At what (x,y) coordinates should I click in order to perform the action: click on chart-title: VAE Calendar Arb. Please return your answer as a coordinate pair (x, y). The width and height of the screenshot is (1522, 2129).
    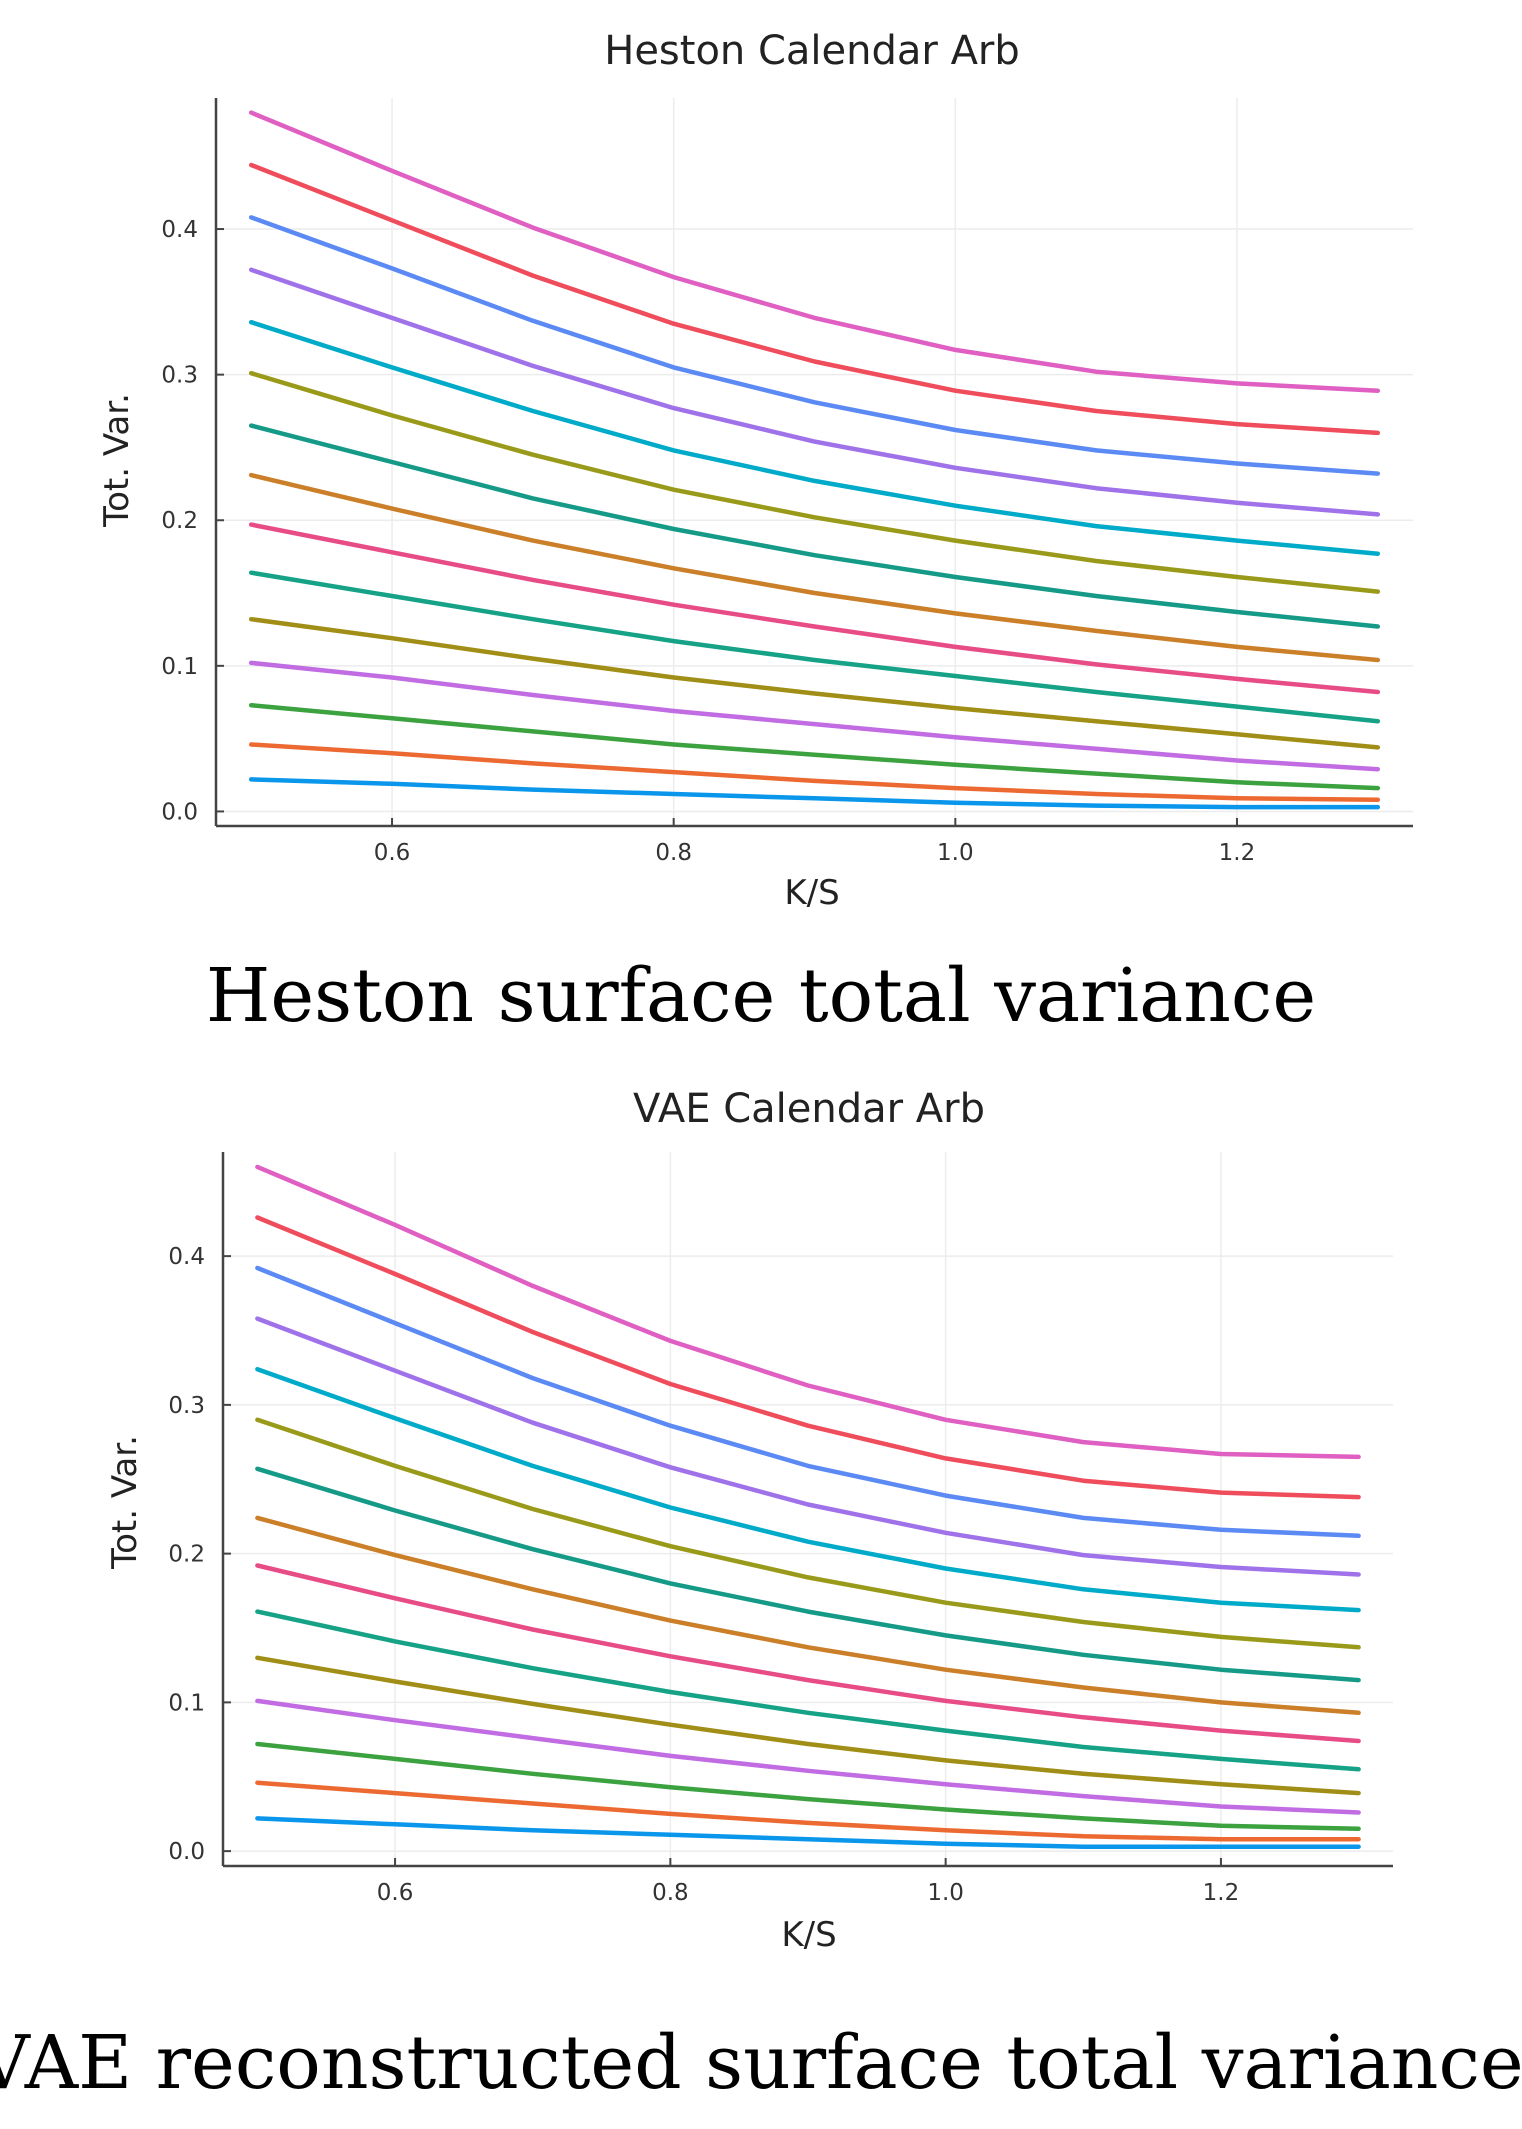
    Looking at the image, I should click on (809, 1109).